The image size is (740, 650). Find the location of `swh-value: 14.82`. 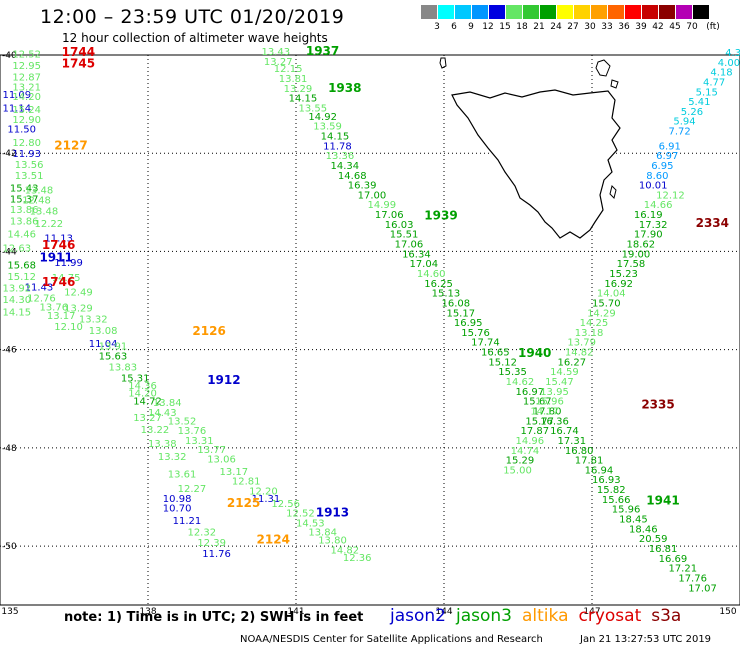

swh-value: 14.82 is located at coordinates (579, 353).